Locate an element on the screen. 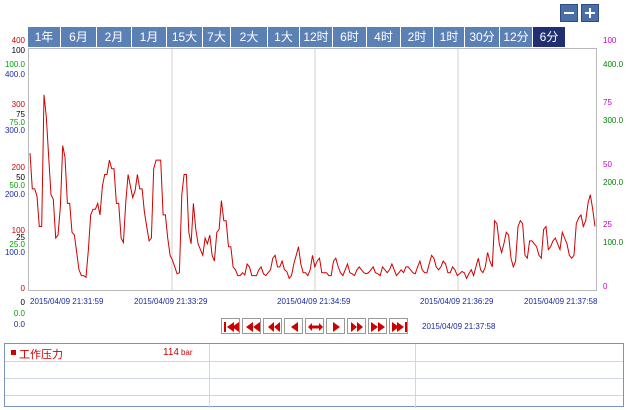 This screenshot has width=627, height=410. first-button is located at coordinates (230, 326).